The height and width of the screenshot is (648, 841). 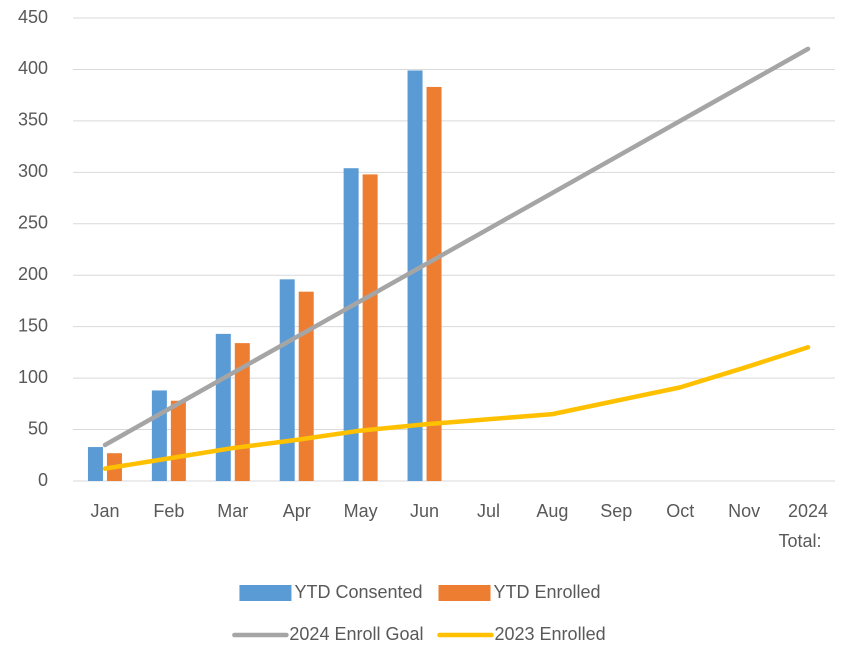 What do you see at coordinates (356, 634) in the screenshot?
I see `legend-label: 2024 Enroll Goal` at bounding box center [356, 634].